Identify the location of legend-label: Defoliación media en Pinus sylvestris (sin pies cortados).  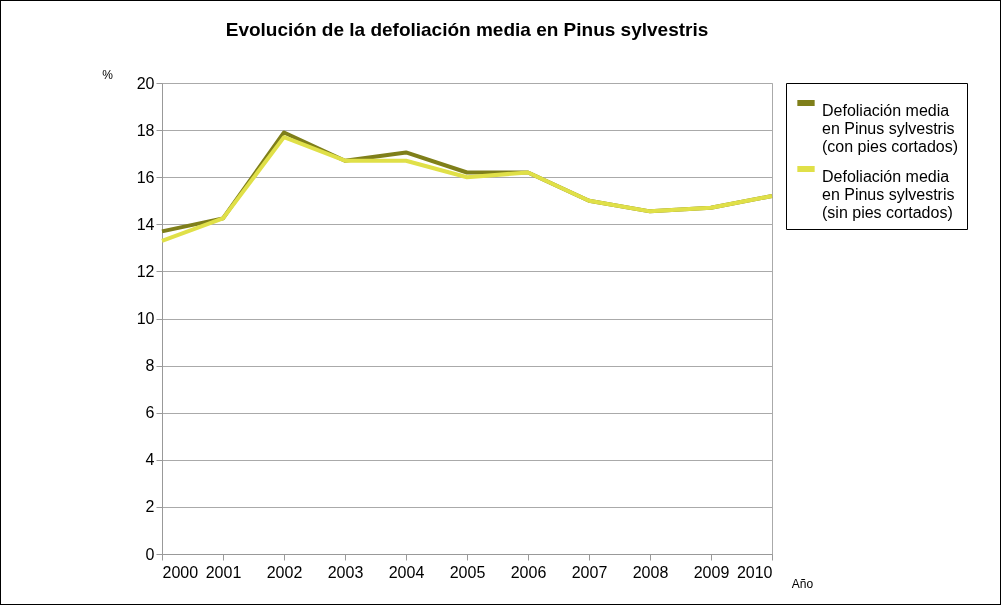
(888, 194).